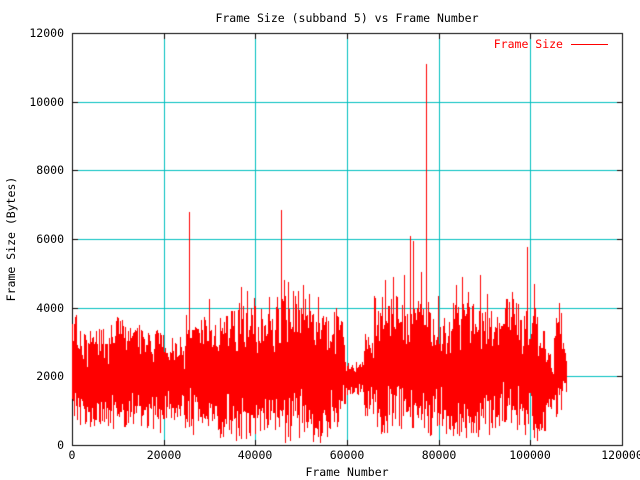  I want to click on y-tick-label: 2000, so click(50, 376).